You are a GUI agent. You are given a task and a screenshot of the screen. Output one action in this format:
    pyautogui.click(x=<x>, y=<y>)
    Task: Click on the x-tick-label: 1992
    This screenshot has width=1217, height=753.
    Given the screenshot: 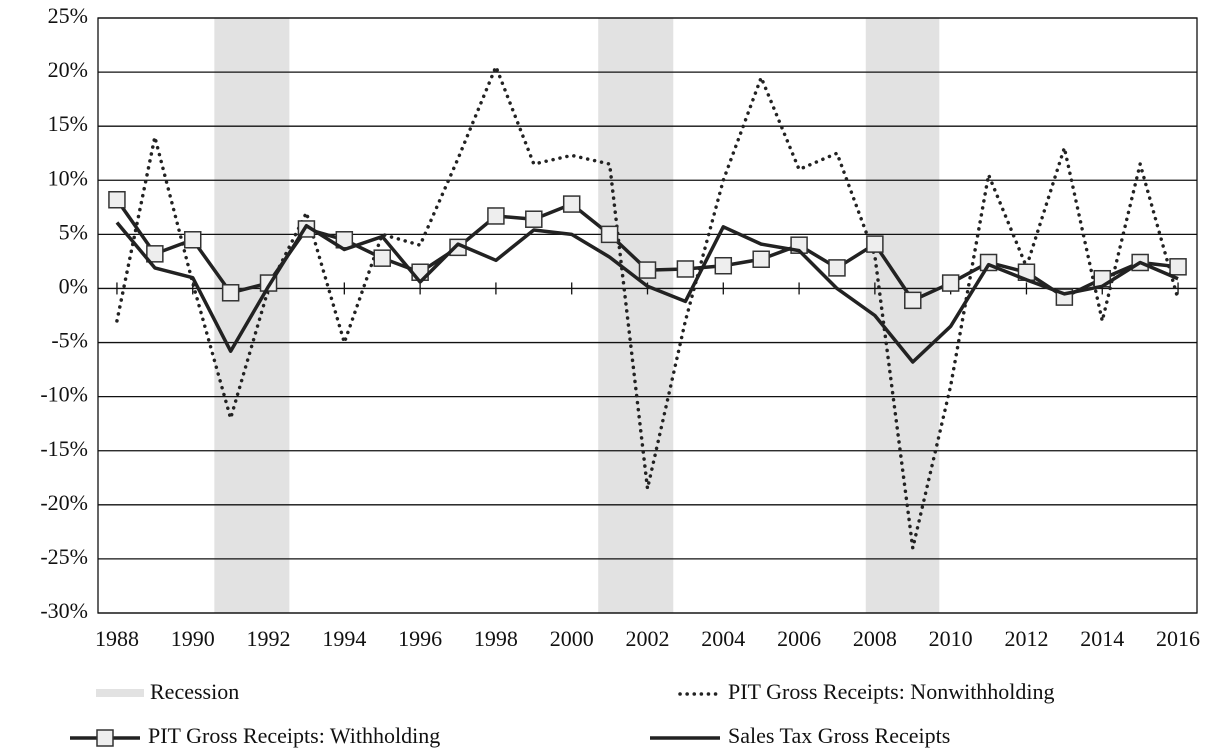 What is the action you would take?
    pyautogui.click(x=269, y=638)
    